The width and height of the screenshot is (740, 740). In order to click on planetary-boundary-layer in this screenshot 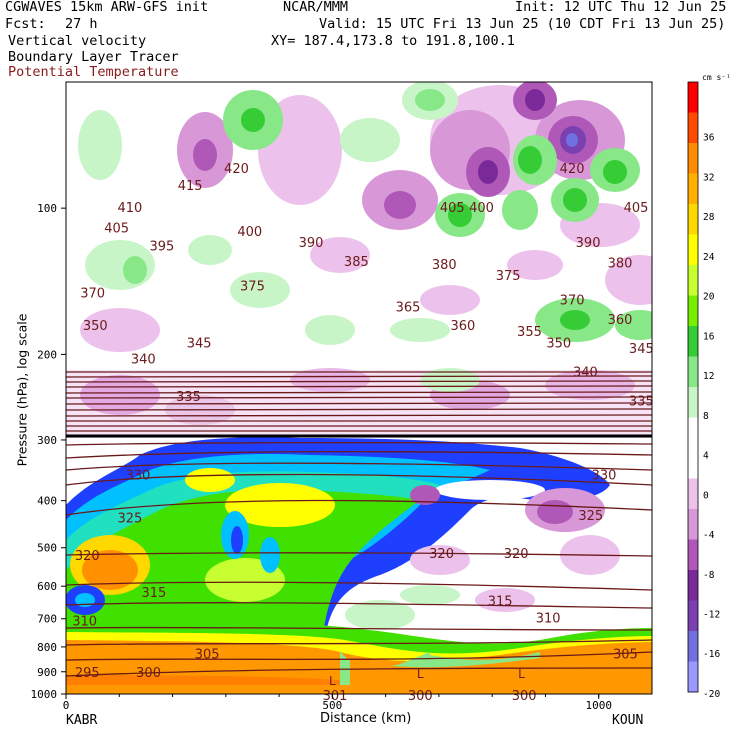, I will do `click(359, 658)`.